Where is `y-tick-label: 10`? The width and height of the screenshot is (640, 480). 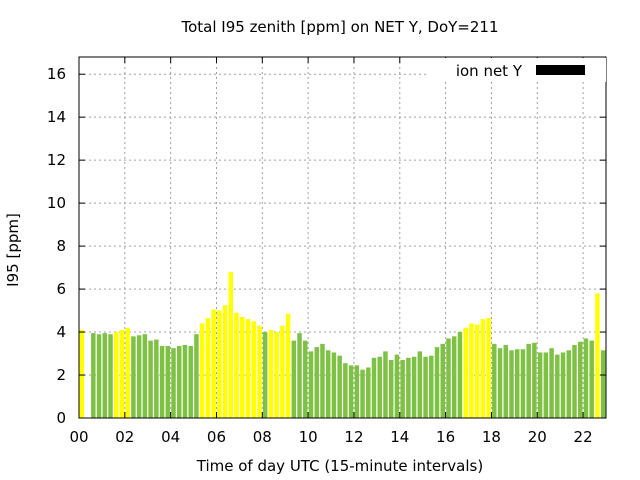 y-tick-label: 10 is located at coordinates (56, 203).